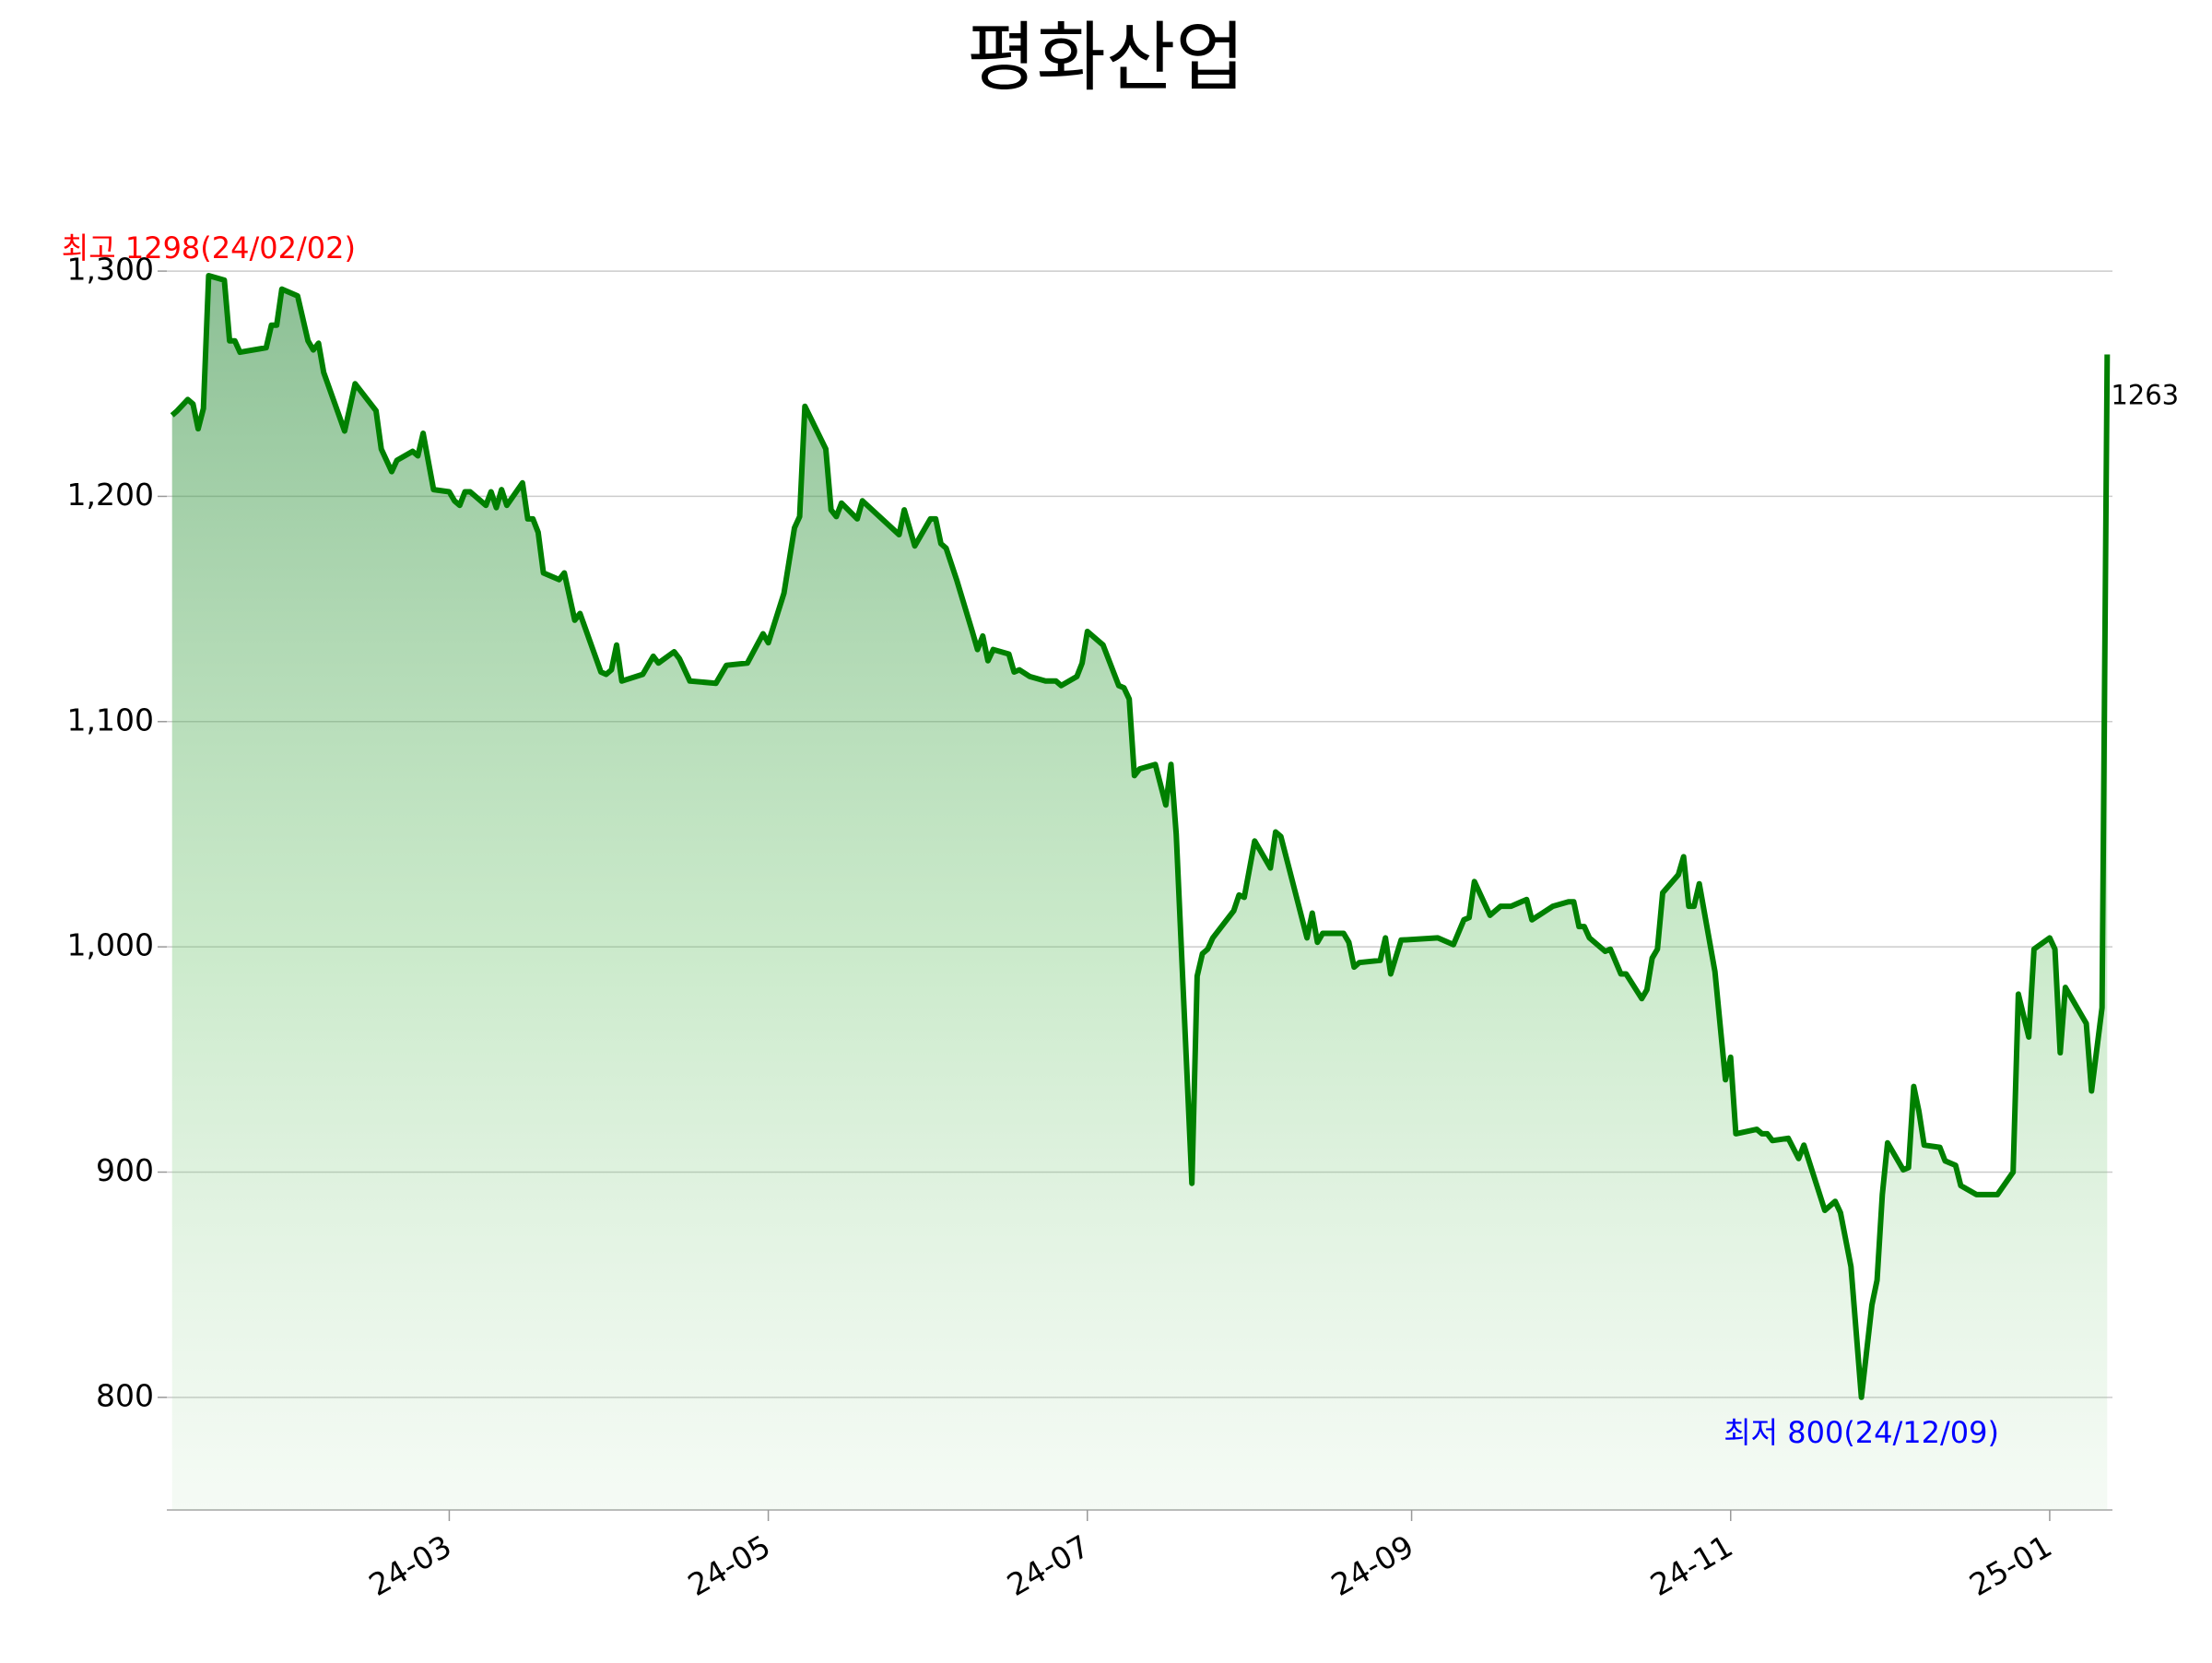 The width and height of the screenshot is (2212, 1663). What do you see at coordinates (729, 1565) in the screenshot?
I see `x-tick-label: 24-05` at bounding box center [729, 1565].